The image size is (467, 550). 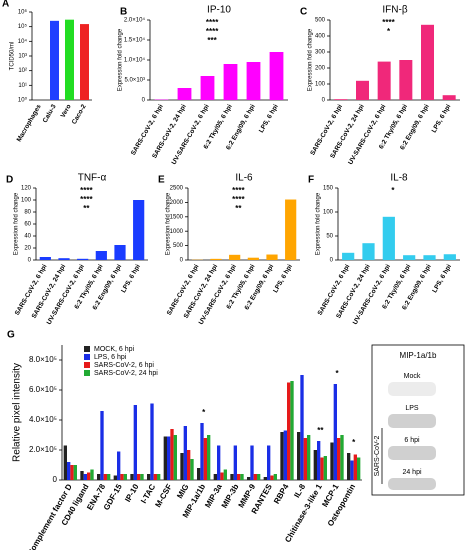 What do you see at coordinates (124, 365) in the screenshot?
I see `legend-label: SARS-CoV-2, 6 hpi` at bounding box center [124, 365].